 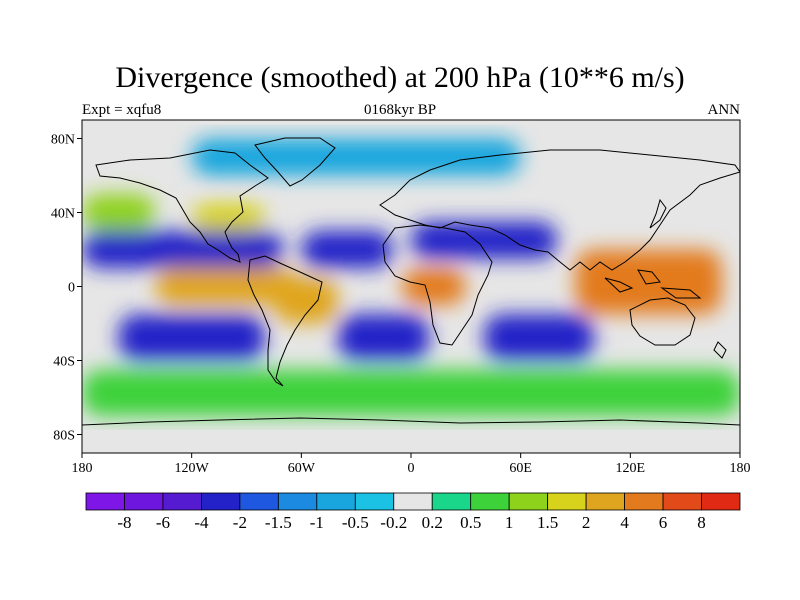 I want to click on coast-north-america, so click(x=182, y=206).